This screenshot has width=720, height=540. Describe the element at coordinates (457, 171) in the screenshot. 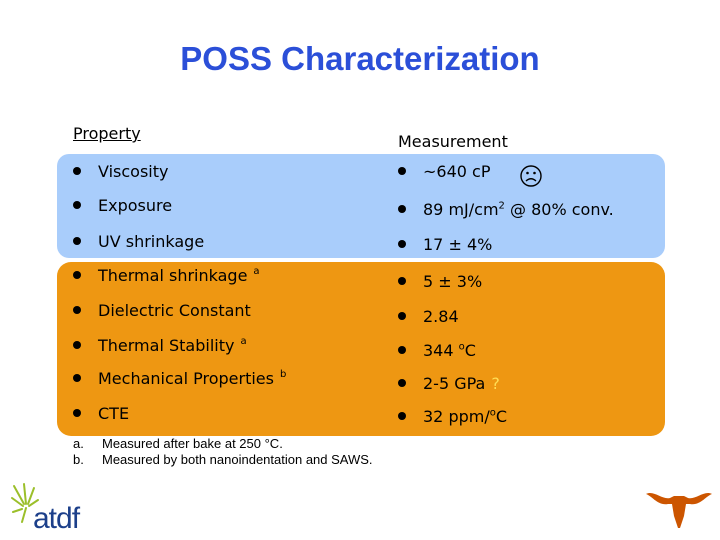

I see `measurement-value: ~640 cP` at that location.